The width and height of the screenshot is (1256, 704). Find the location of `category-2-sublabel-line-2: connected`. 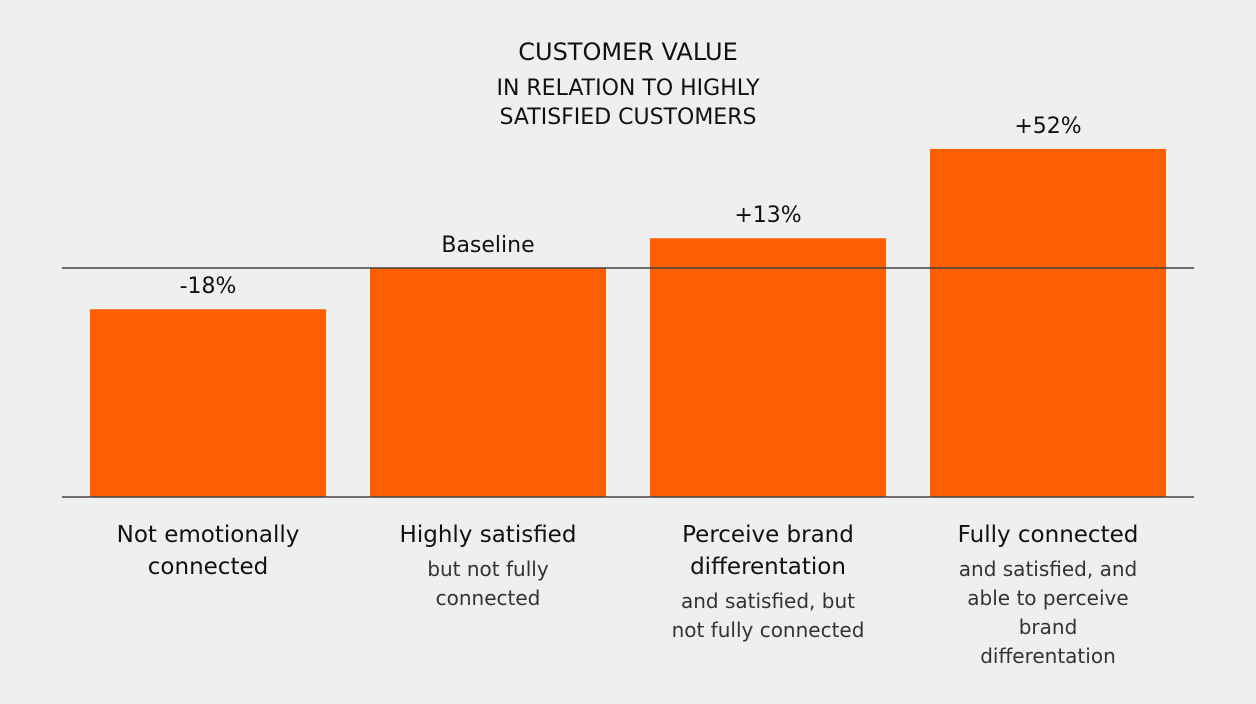

category-2-sublabel-line-2: connected is located at coordinates (488, 598).